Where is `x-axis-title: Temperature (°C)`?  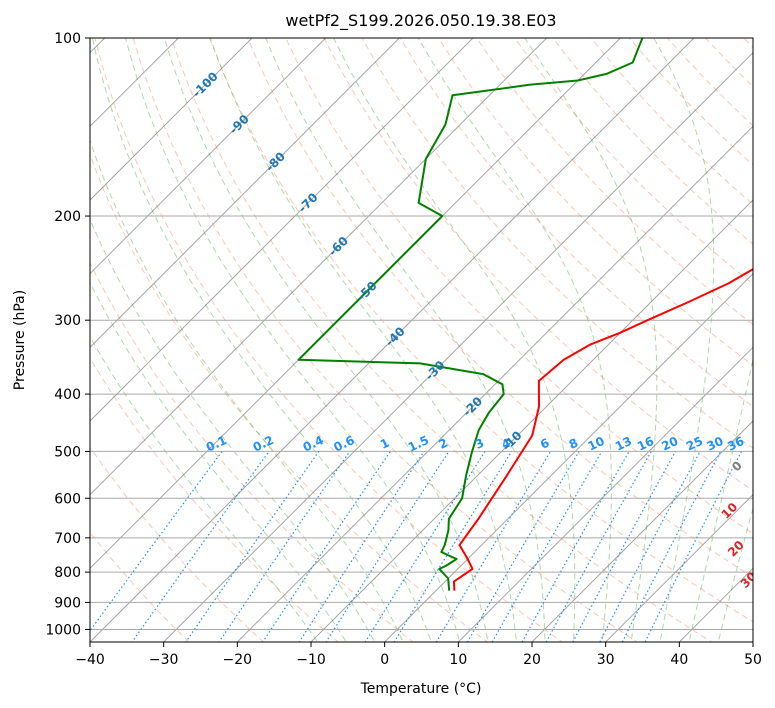
x-axis-title: Temperature (°C) is located at coordinates (421, 689).